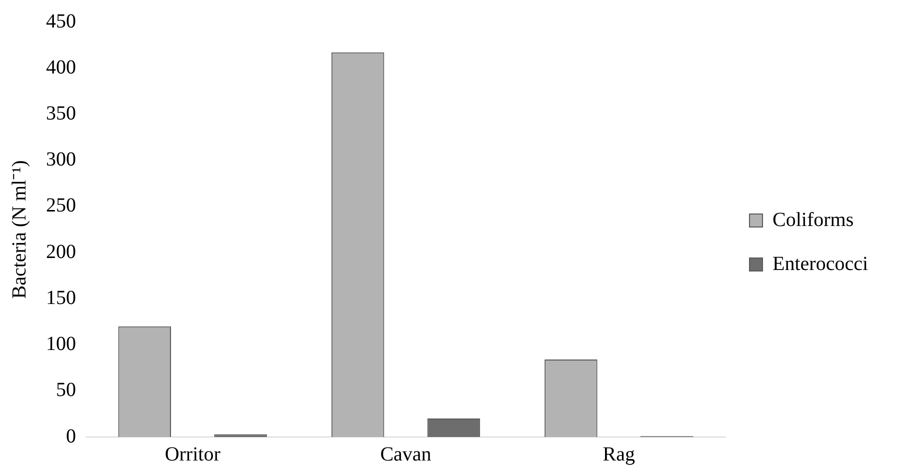 This screenshot has width=908, height=473. Describe the element at coordinates (61, 67) in the screenshot. I see `y-tick-label: 400` at that location.